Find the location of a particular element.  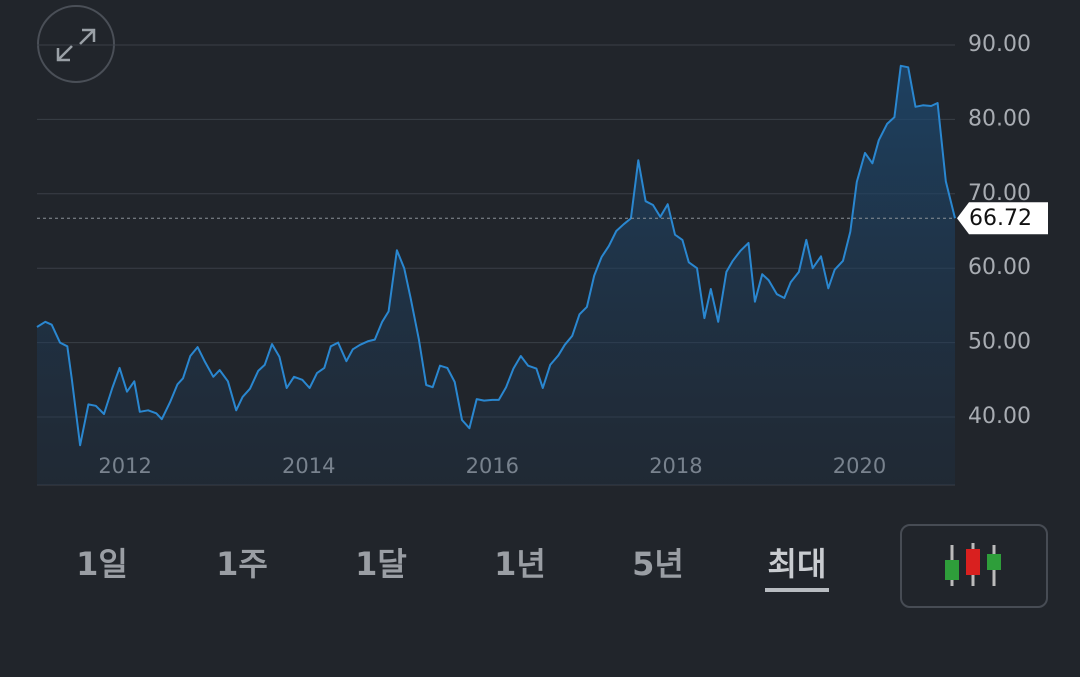

expand-icon is located at coordinates (76, 45).